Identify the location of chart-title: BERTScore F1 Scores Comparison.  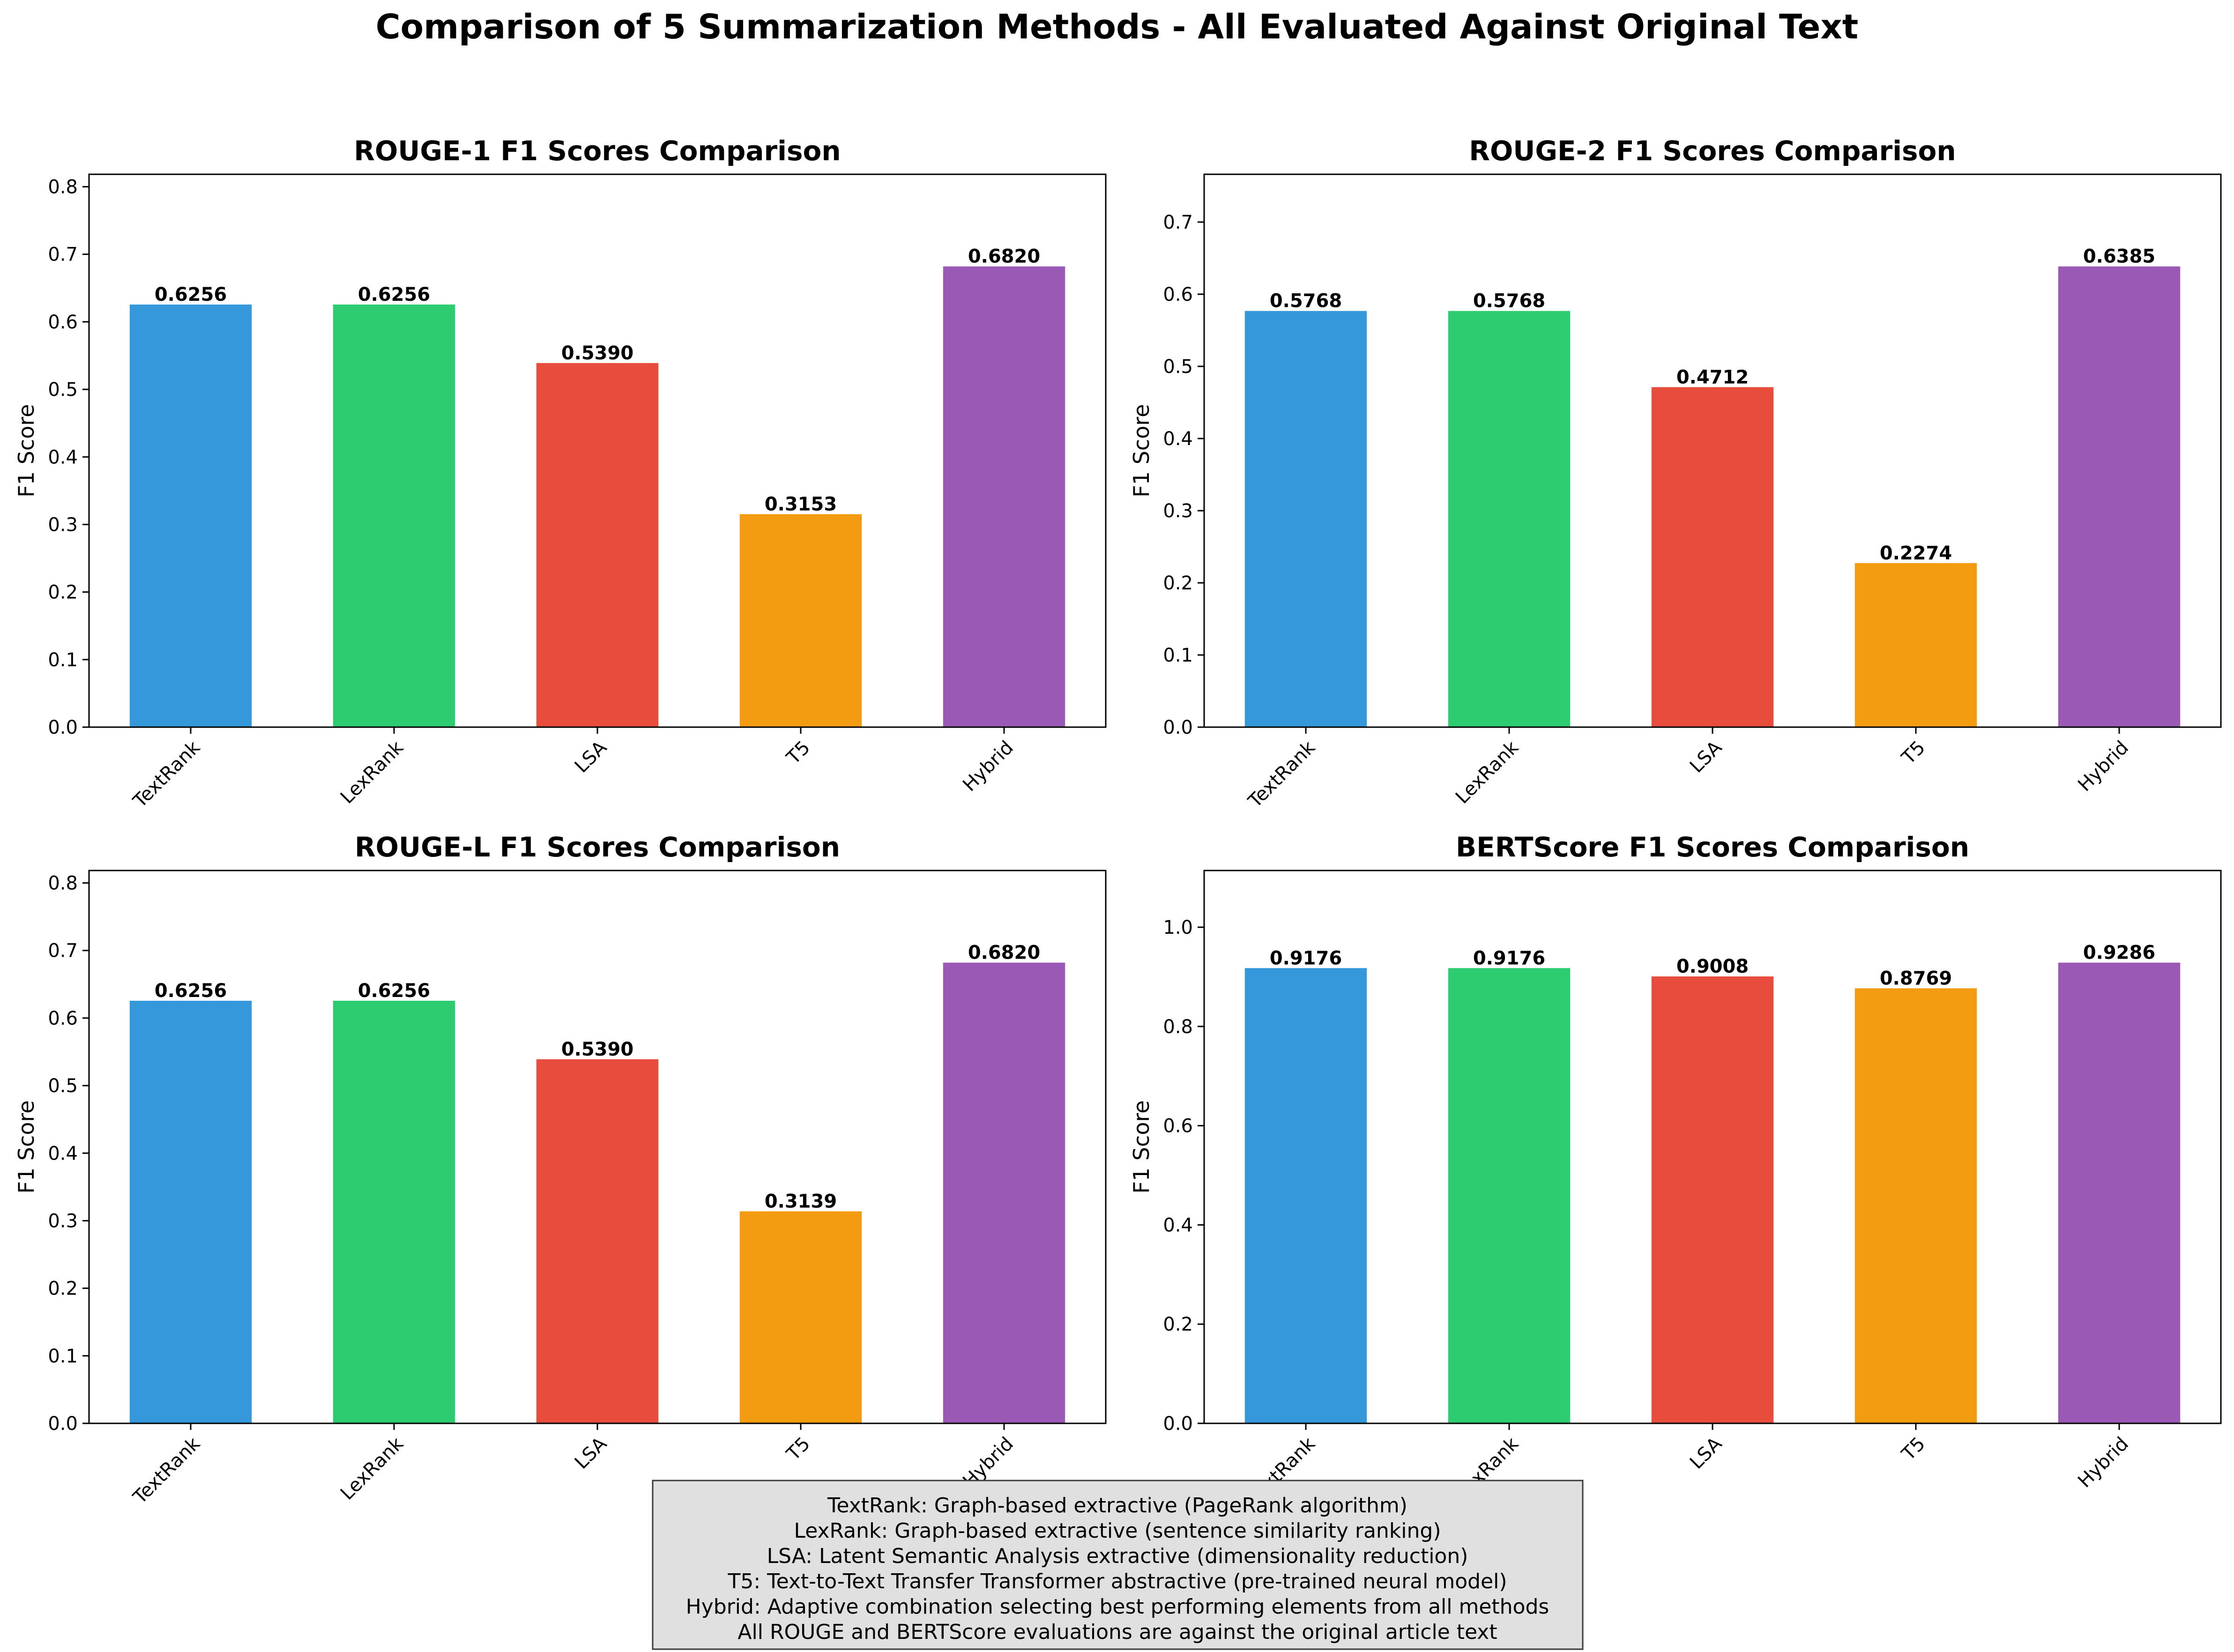
(1713, 847).